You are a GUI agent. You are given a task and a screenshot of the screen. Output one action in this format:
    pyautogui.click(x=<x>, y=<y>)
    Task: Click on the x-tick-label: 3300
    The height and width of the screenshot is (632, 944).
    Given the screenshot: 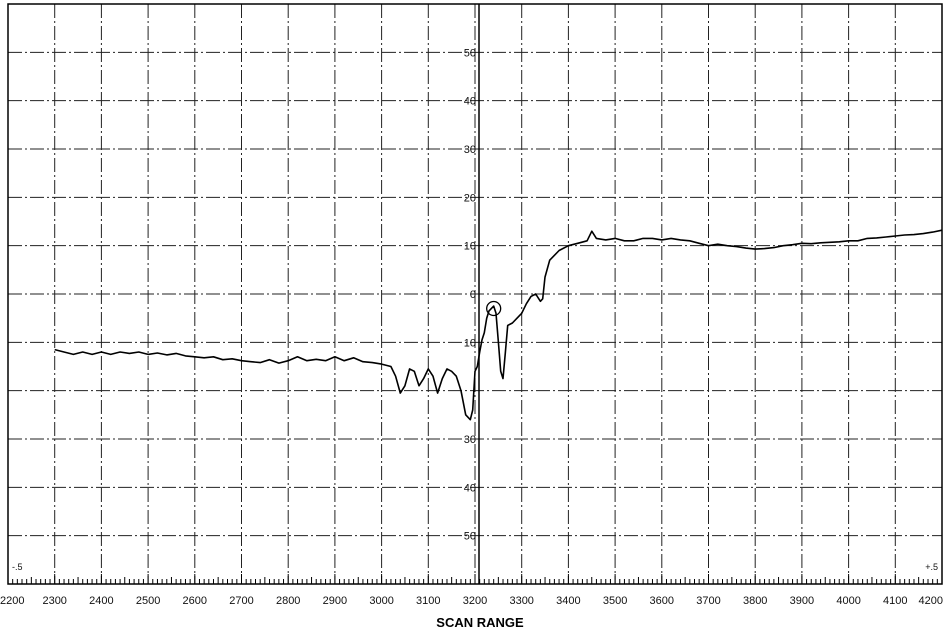 What is the action you would take?
    pyautogui.click(x=521, y=601)
    